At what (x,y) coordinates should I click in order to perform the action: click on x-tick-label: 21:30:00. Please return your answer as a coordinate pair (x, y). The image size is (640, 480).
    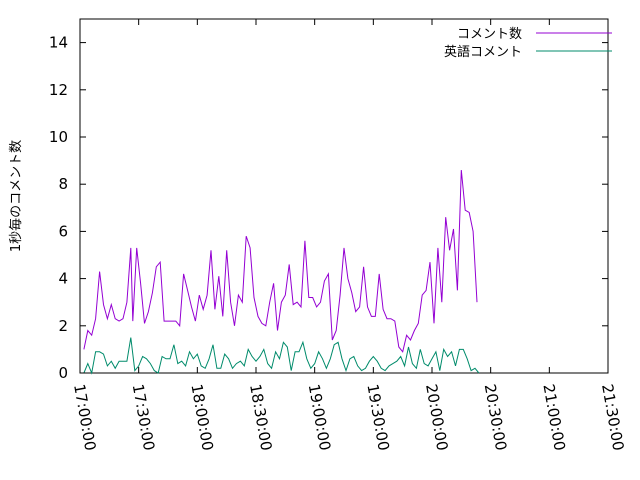
    Looking at the image, I should click on (612, 417).